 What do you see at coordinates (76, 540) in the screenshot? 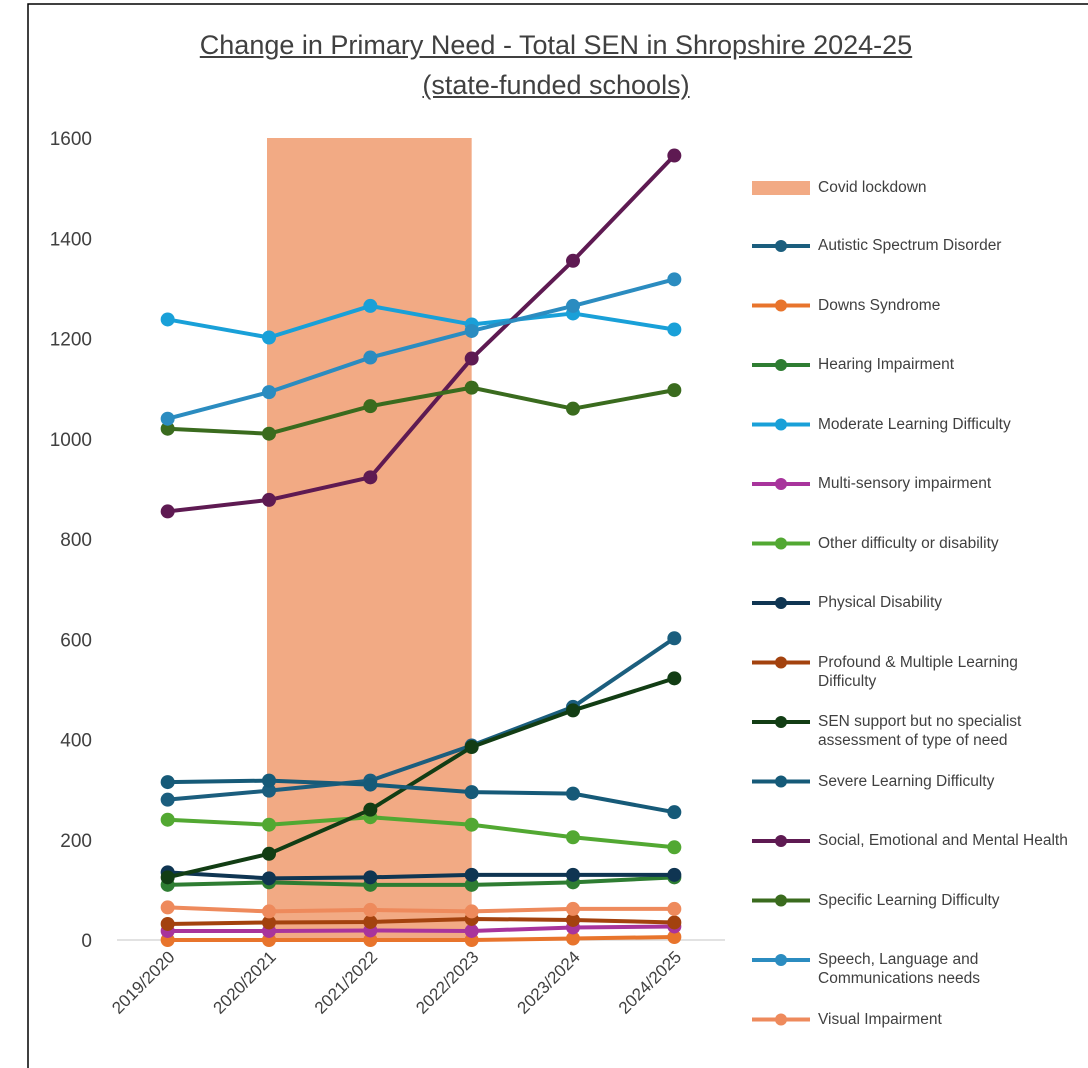
I see `y-tick-label: 800` at bounding box center [76, 540].